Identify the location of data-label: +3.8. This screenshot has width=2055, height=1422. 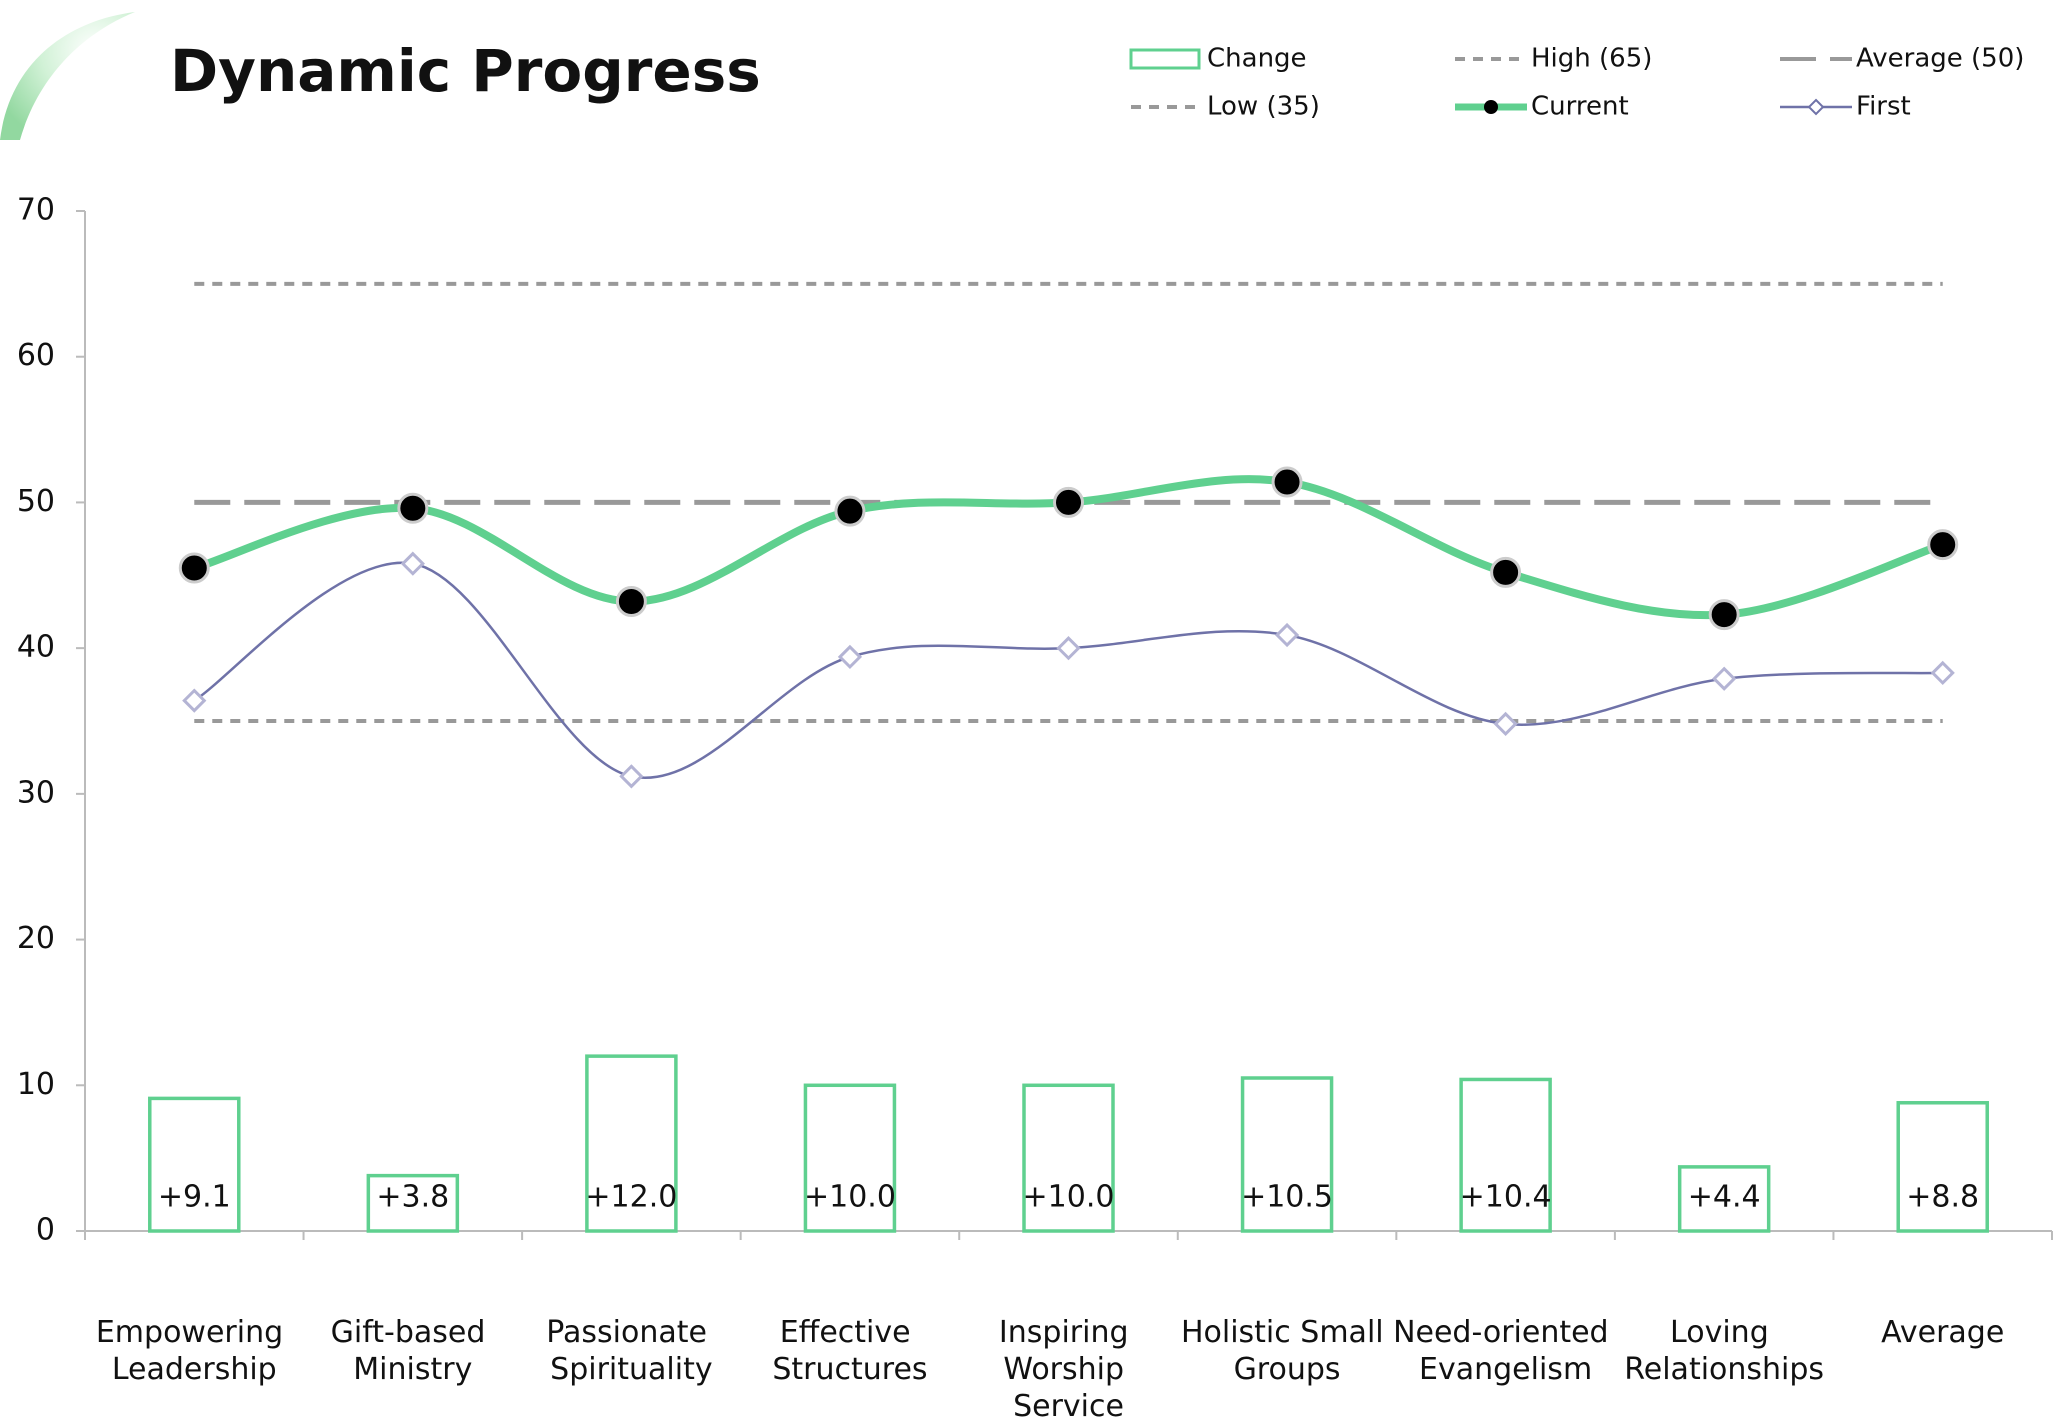
(412, 1197).